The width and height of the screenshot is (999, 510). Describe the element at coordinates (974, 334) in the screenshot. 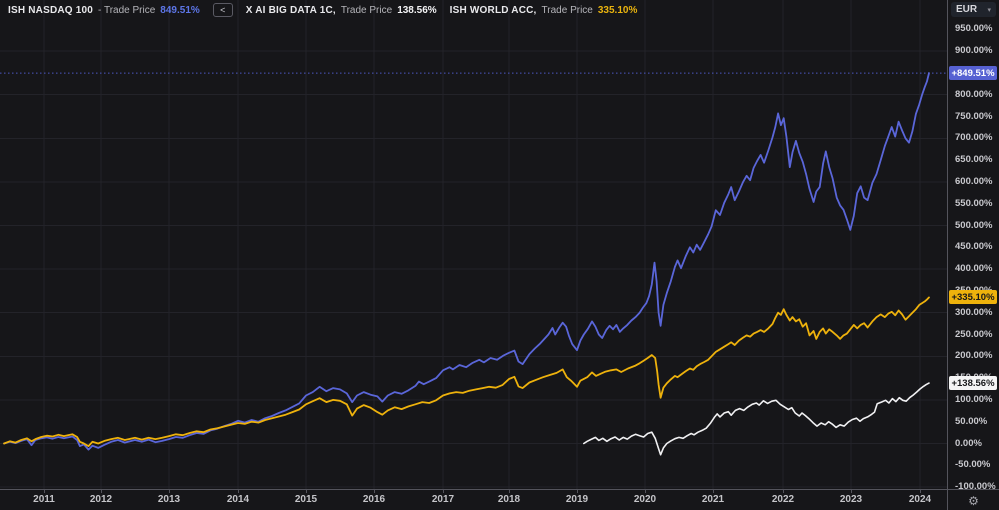

I see `y-axis-tick: 250.00%` at that location.